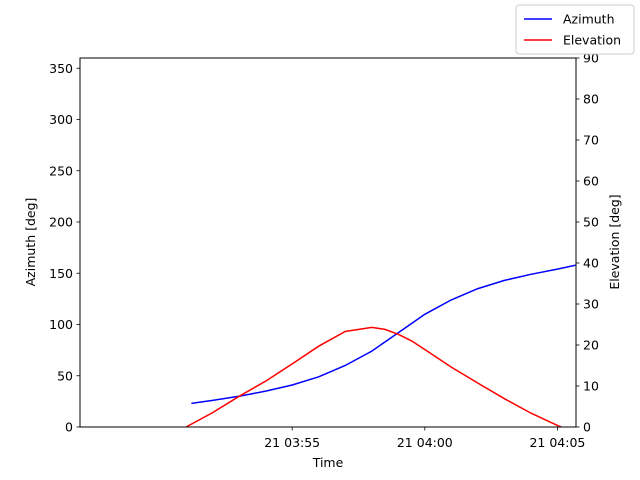 This screenshot has height=480, width=640. I want to click on x-tick-label: 21 04:05, so click(557, 442).